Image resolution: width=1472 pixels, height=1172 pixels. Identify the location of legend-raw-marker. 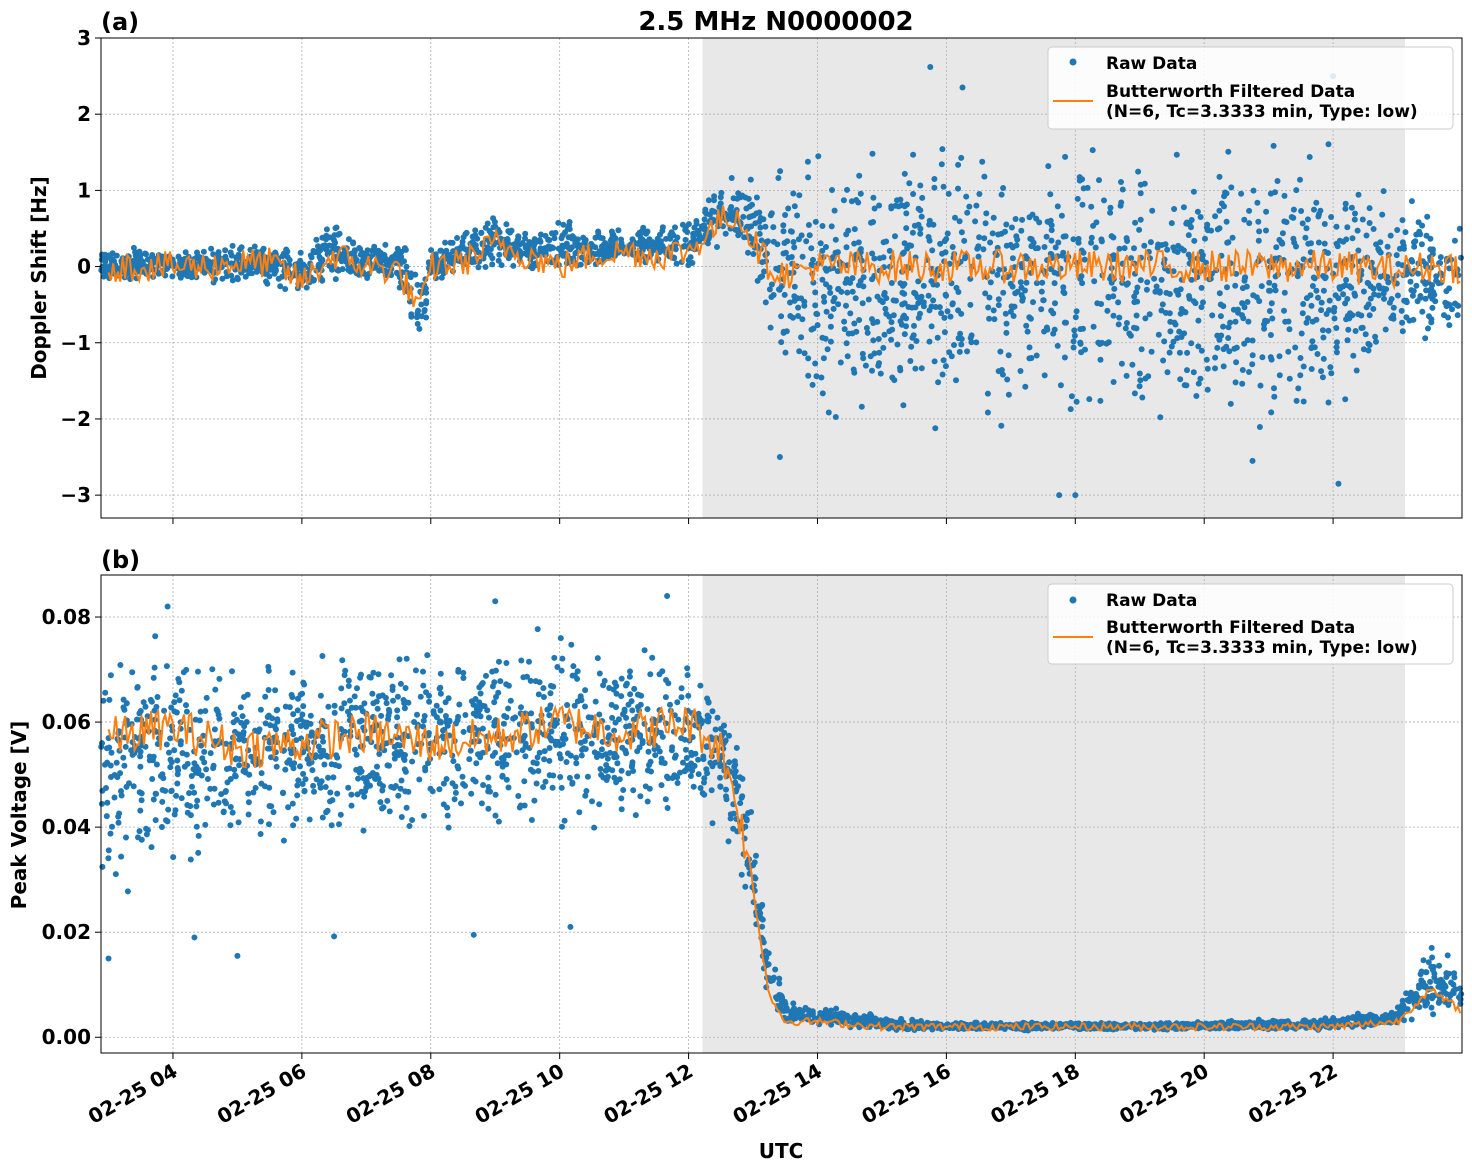
(1073, 62).